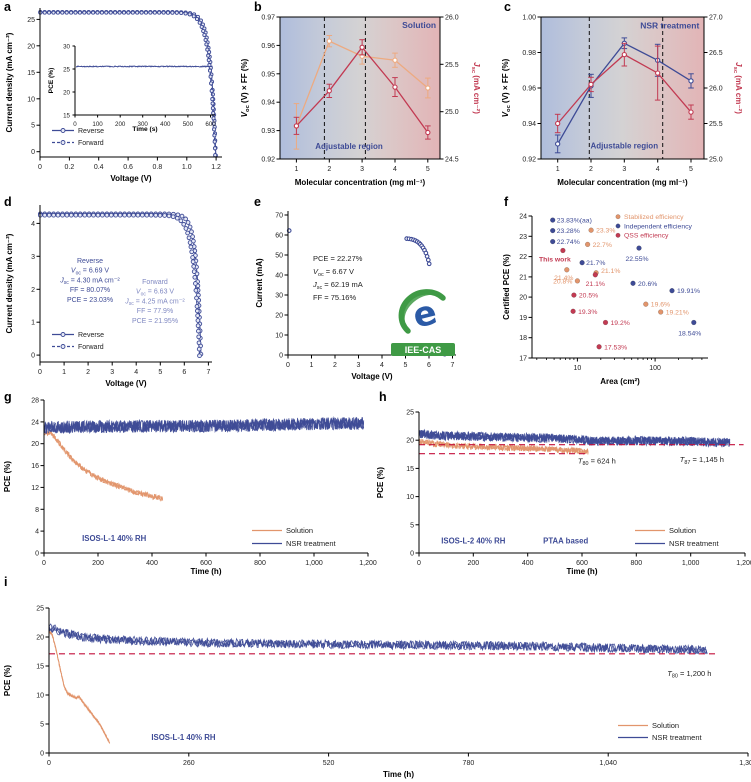 The width and height of the screenshot is (751, 782). Describe the element at coordinates (216, 167) in the screenshot. I see `svg-text: 1.2` at that location.